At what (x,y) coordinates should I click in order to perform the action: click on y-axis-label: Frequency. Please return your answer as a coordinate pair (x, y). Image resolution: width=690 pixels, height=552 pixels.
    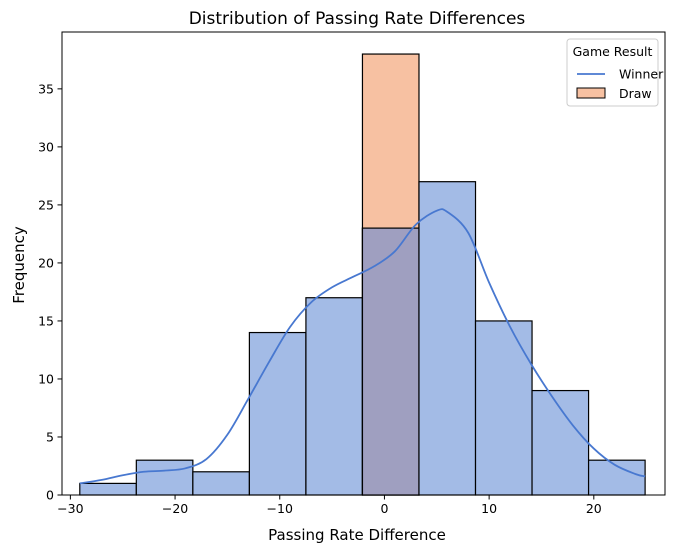
    Looking at the image, I should click on (19, 265).